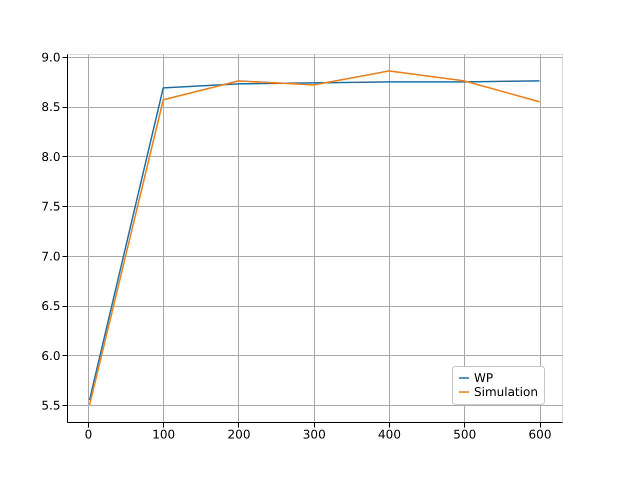 The height and width of the screenshot is (480, 640). What do you see at coordinates (464, 435) in the screenshot?
I see `x-tick-label: 500` at bounding box center [464, 435].